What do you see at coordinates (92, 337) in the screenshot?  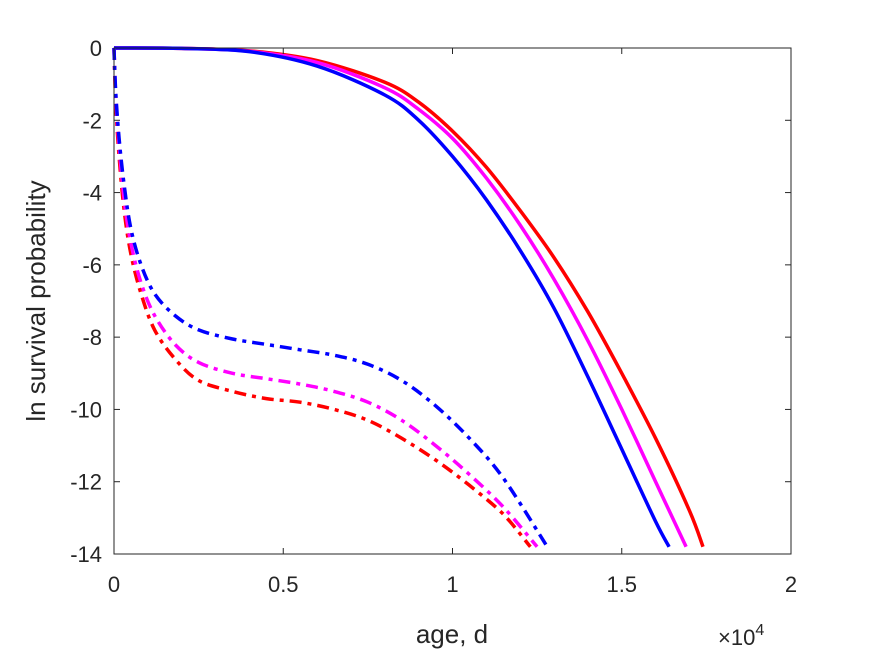 I see `y-tick-label: -8` at bounding box center [92, 337].